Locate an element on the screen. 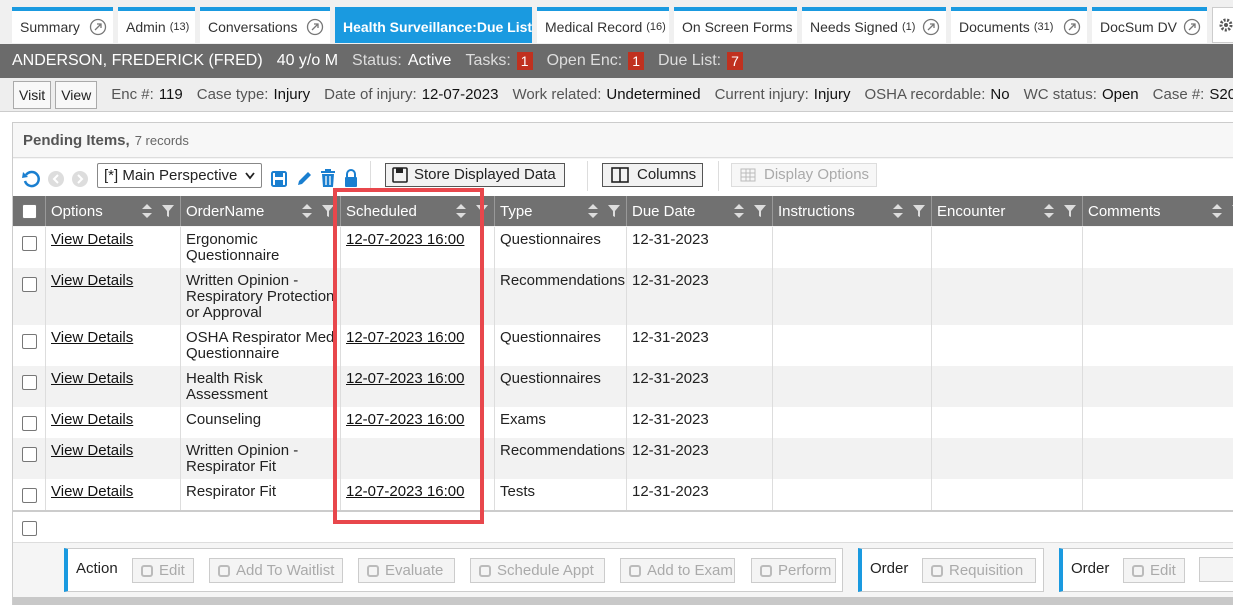 The image size is (1233, 605). settings-button is located at coordinates (1222, 25).